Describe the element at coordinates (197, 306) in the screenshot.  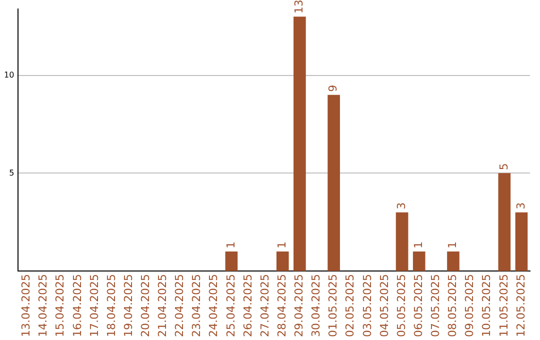
I see `x-tick-label: 23.04.2025` at that location.